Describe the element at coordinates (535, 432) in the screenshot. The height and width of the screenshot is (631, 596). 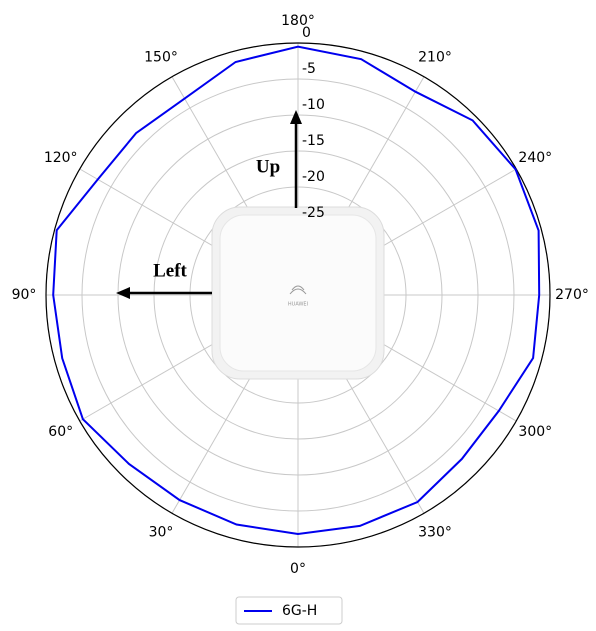
I see `x-tick-label: 300°` at that location.